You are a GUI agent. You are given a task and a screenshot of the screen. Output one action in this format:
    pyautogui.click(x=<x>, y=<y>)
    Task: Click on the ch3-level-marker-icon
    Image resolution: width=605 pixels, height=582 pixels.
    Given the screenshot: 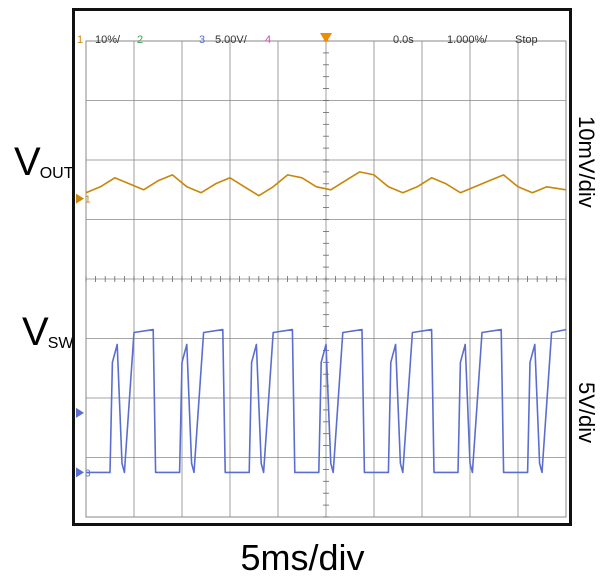 What is the action you would take?
    pyautogui.click(x=80, y=412)
    